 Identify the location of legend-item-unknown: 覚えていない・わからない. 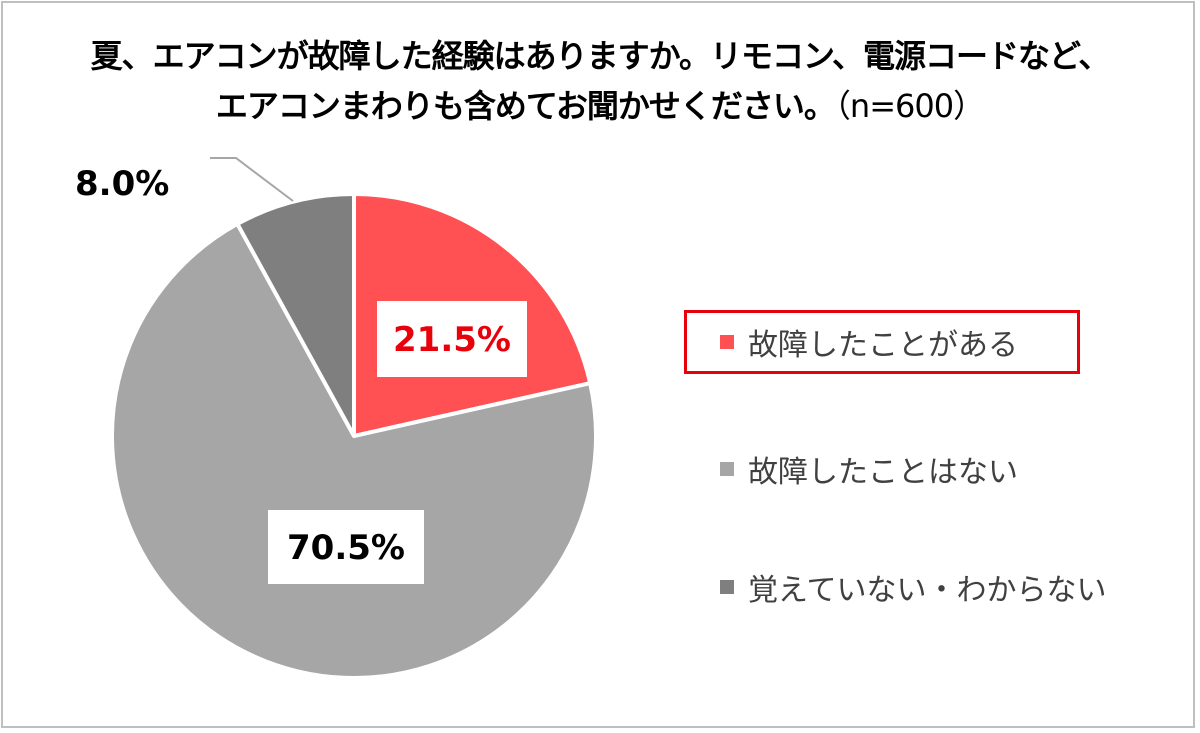
(913, 587).